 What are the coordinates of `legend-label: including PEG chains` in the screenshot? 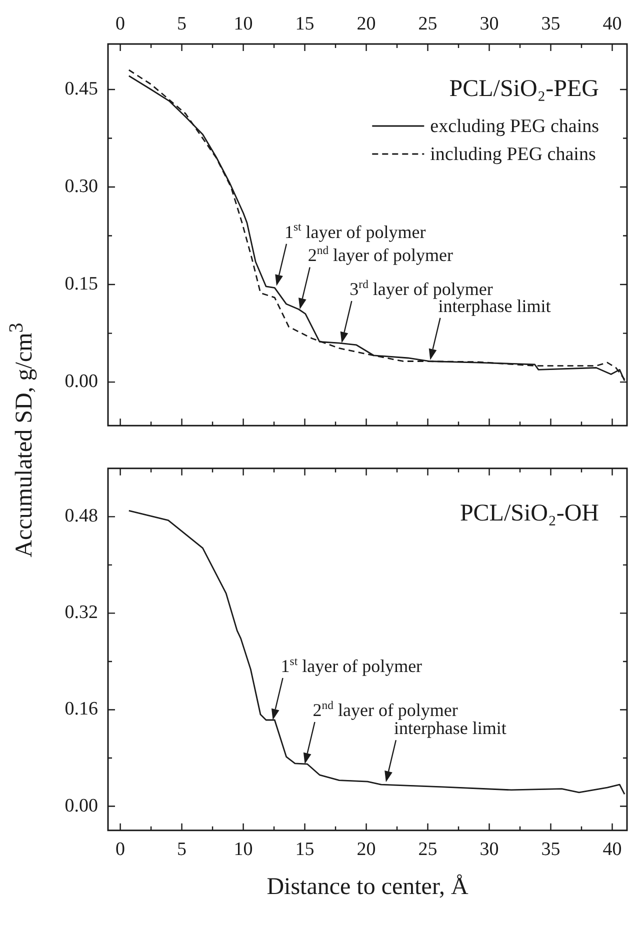 It's located at (513, 154).